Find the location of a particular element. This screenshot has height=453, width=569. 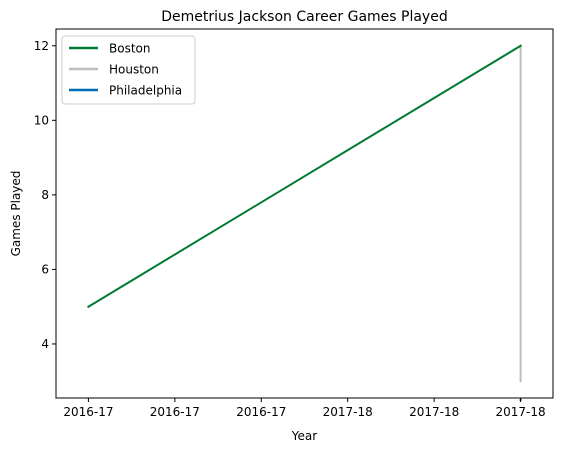

y-tick-label: 4 is located at coordinates (45, 344).